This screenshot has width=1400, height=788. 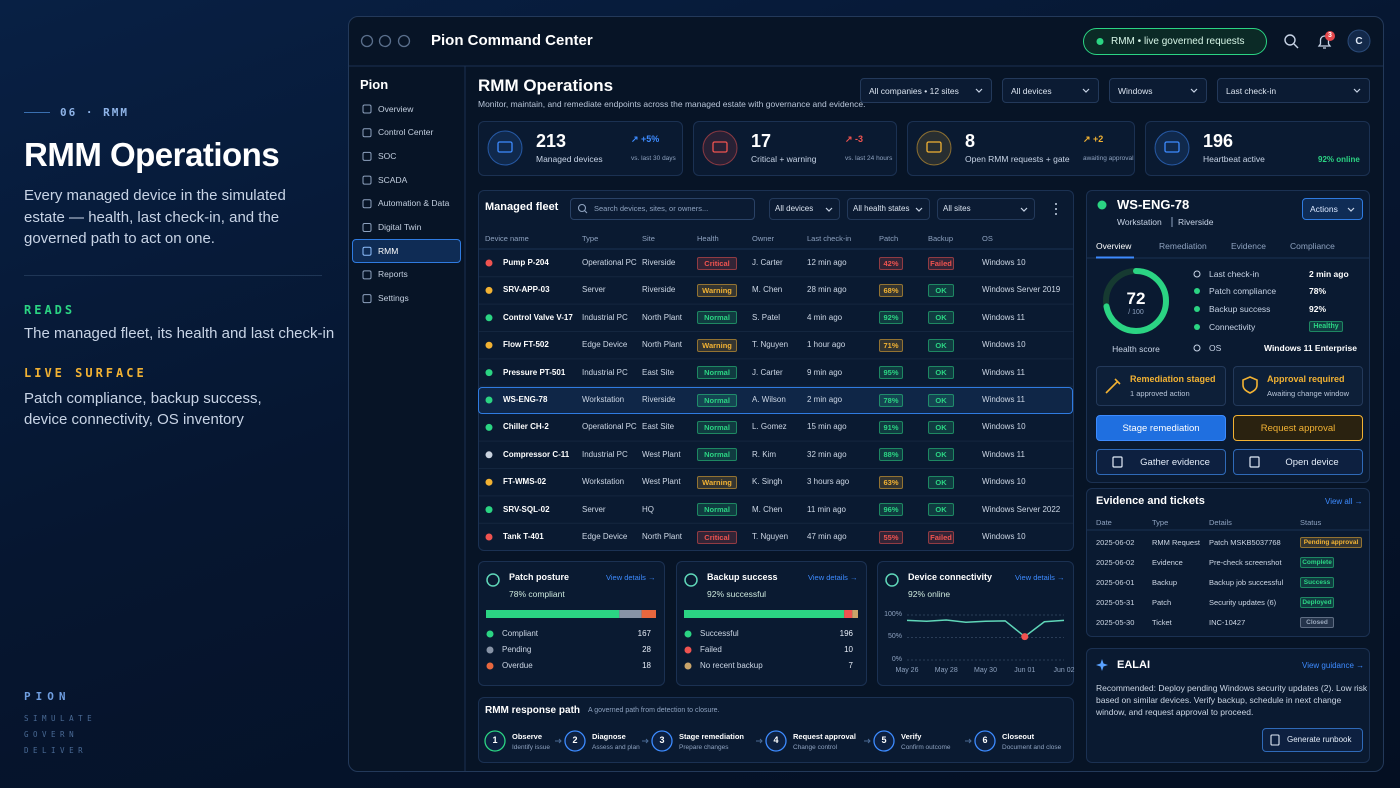 What do you see at coordinates (414, 203) in the screenshot?
I see `nav-item: Automation & Data` at bounding box center [414, 203].